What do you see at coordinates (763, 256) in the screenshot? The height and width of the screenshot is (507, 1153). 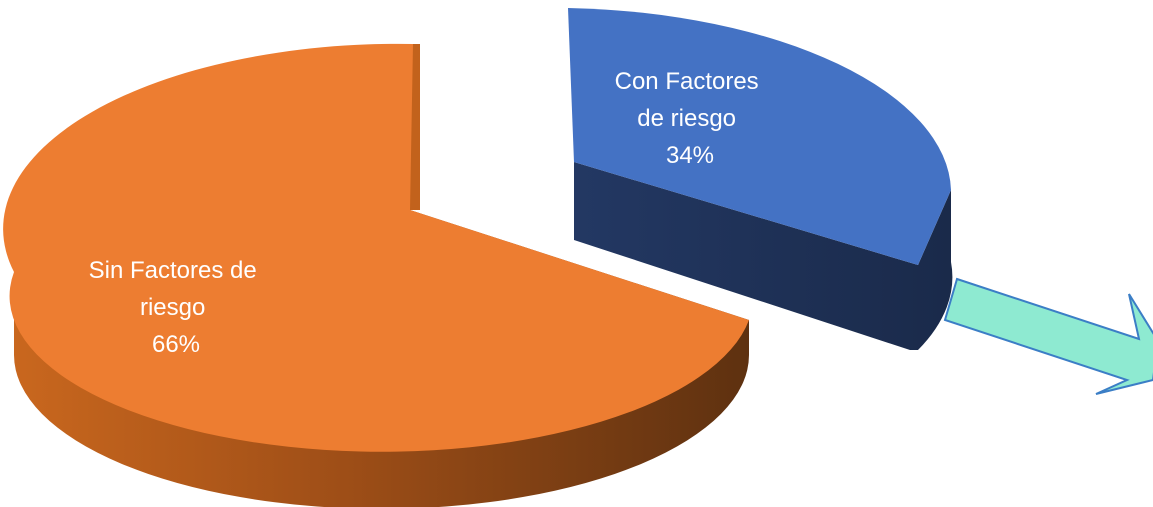 I see `slice-con-factores-side` at bounding box center [763, 256].